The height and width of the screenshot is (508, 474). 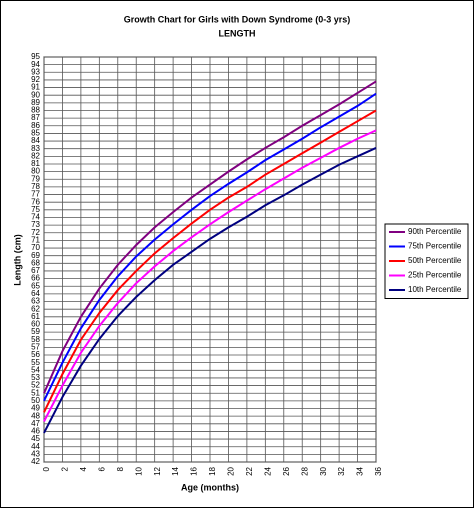 What do you see at coordinates (35, 194) in the screenshot?
I see `y-tick-label: 77` at bounding box center [35, 194].